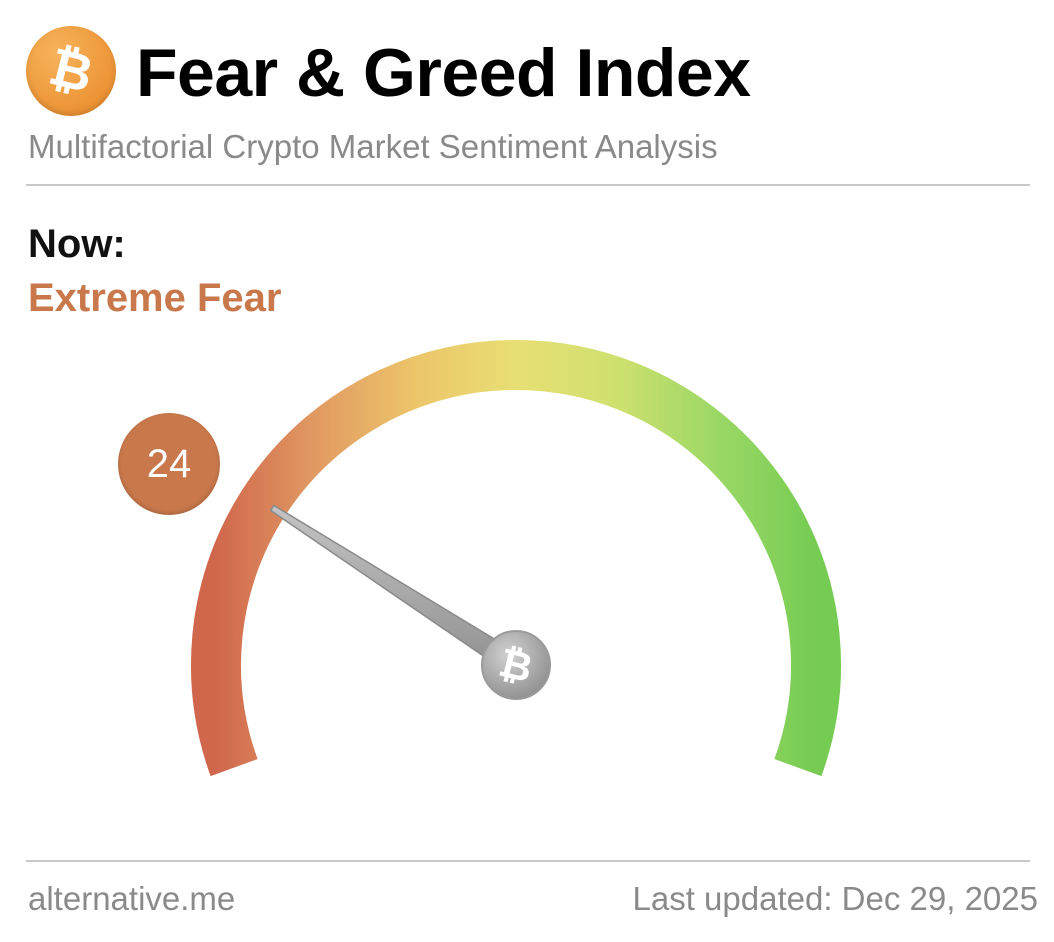  I want to click on bitcoin-glyph: ₿, so click(71, 71).